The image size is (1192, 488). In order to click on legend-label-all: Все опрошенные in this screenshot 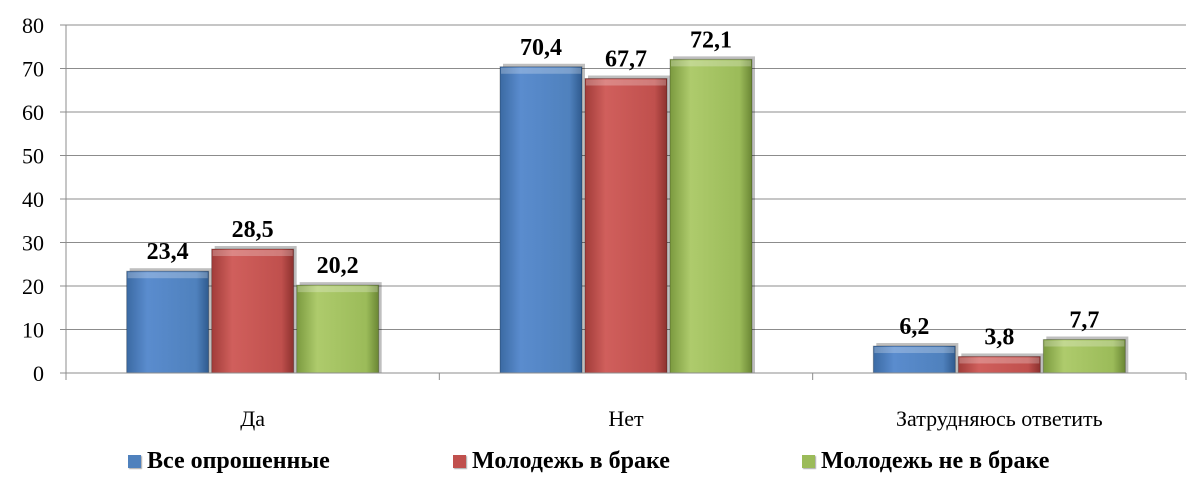, I will do `click(238, 461)`.